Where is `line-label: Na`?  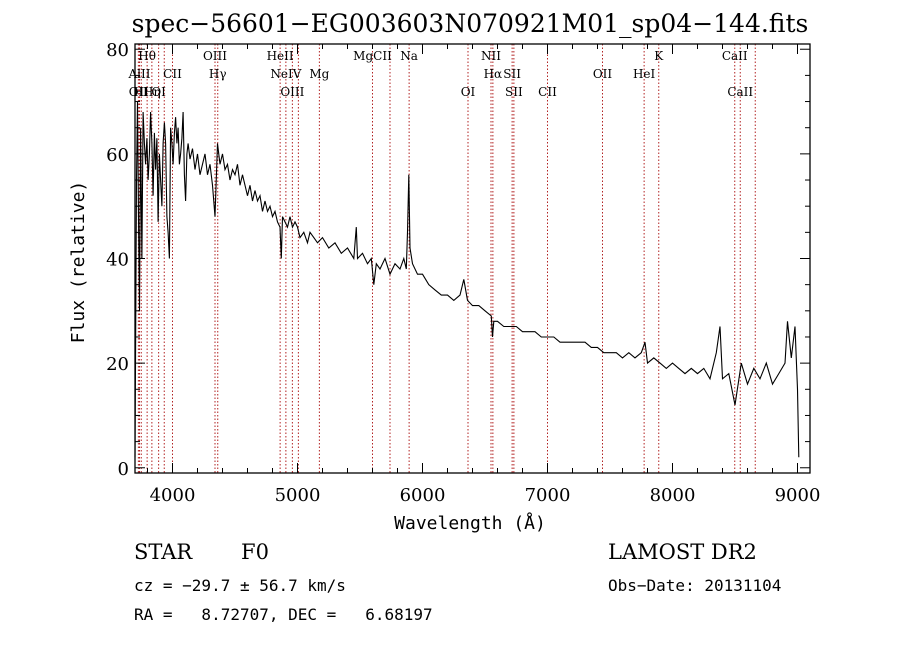 line-label: Na is located at coordinates (409, 56).